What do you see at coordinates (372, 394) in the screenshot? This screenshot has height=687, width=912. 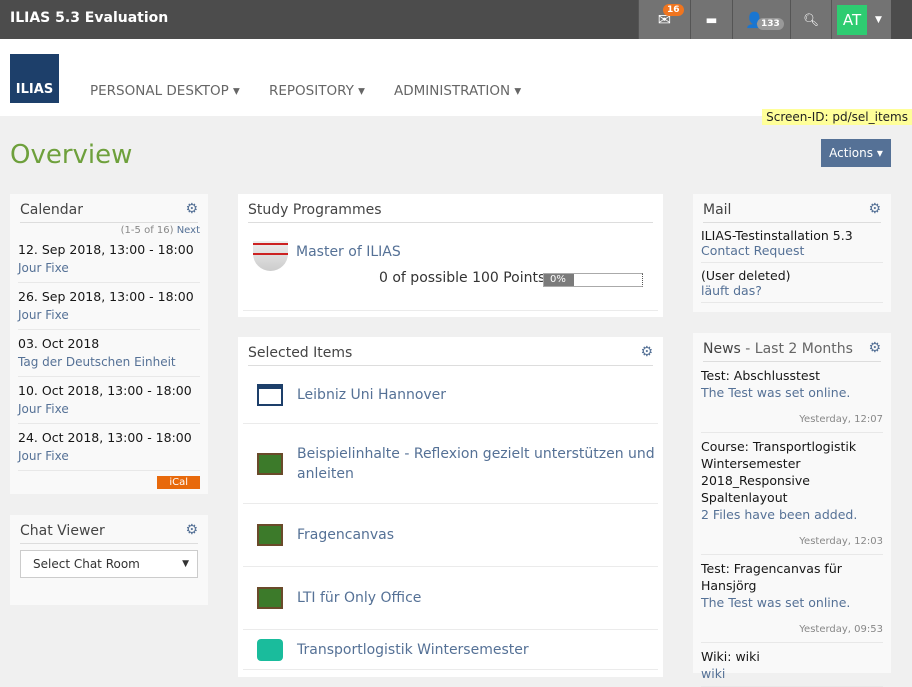 I see `item-link: Leibniz Uni Hannover` at bounding box center [372, 394].